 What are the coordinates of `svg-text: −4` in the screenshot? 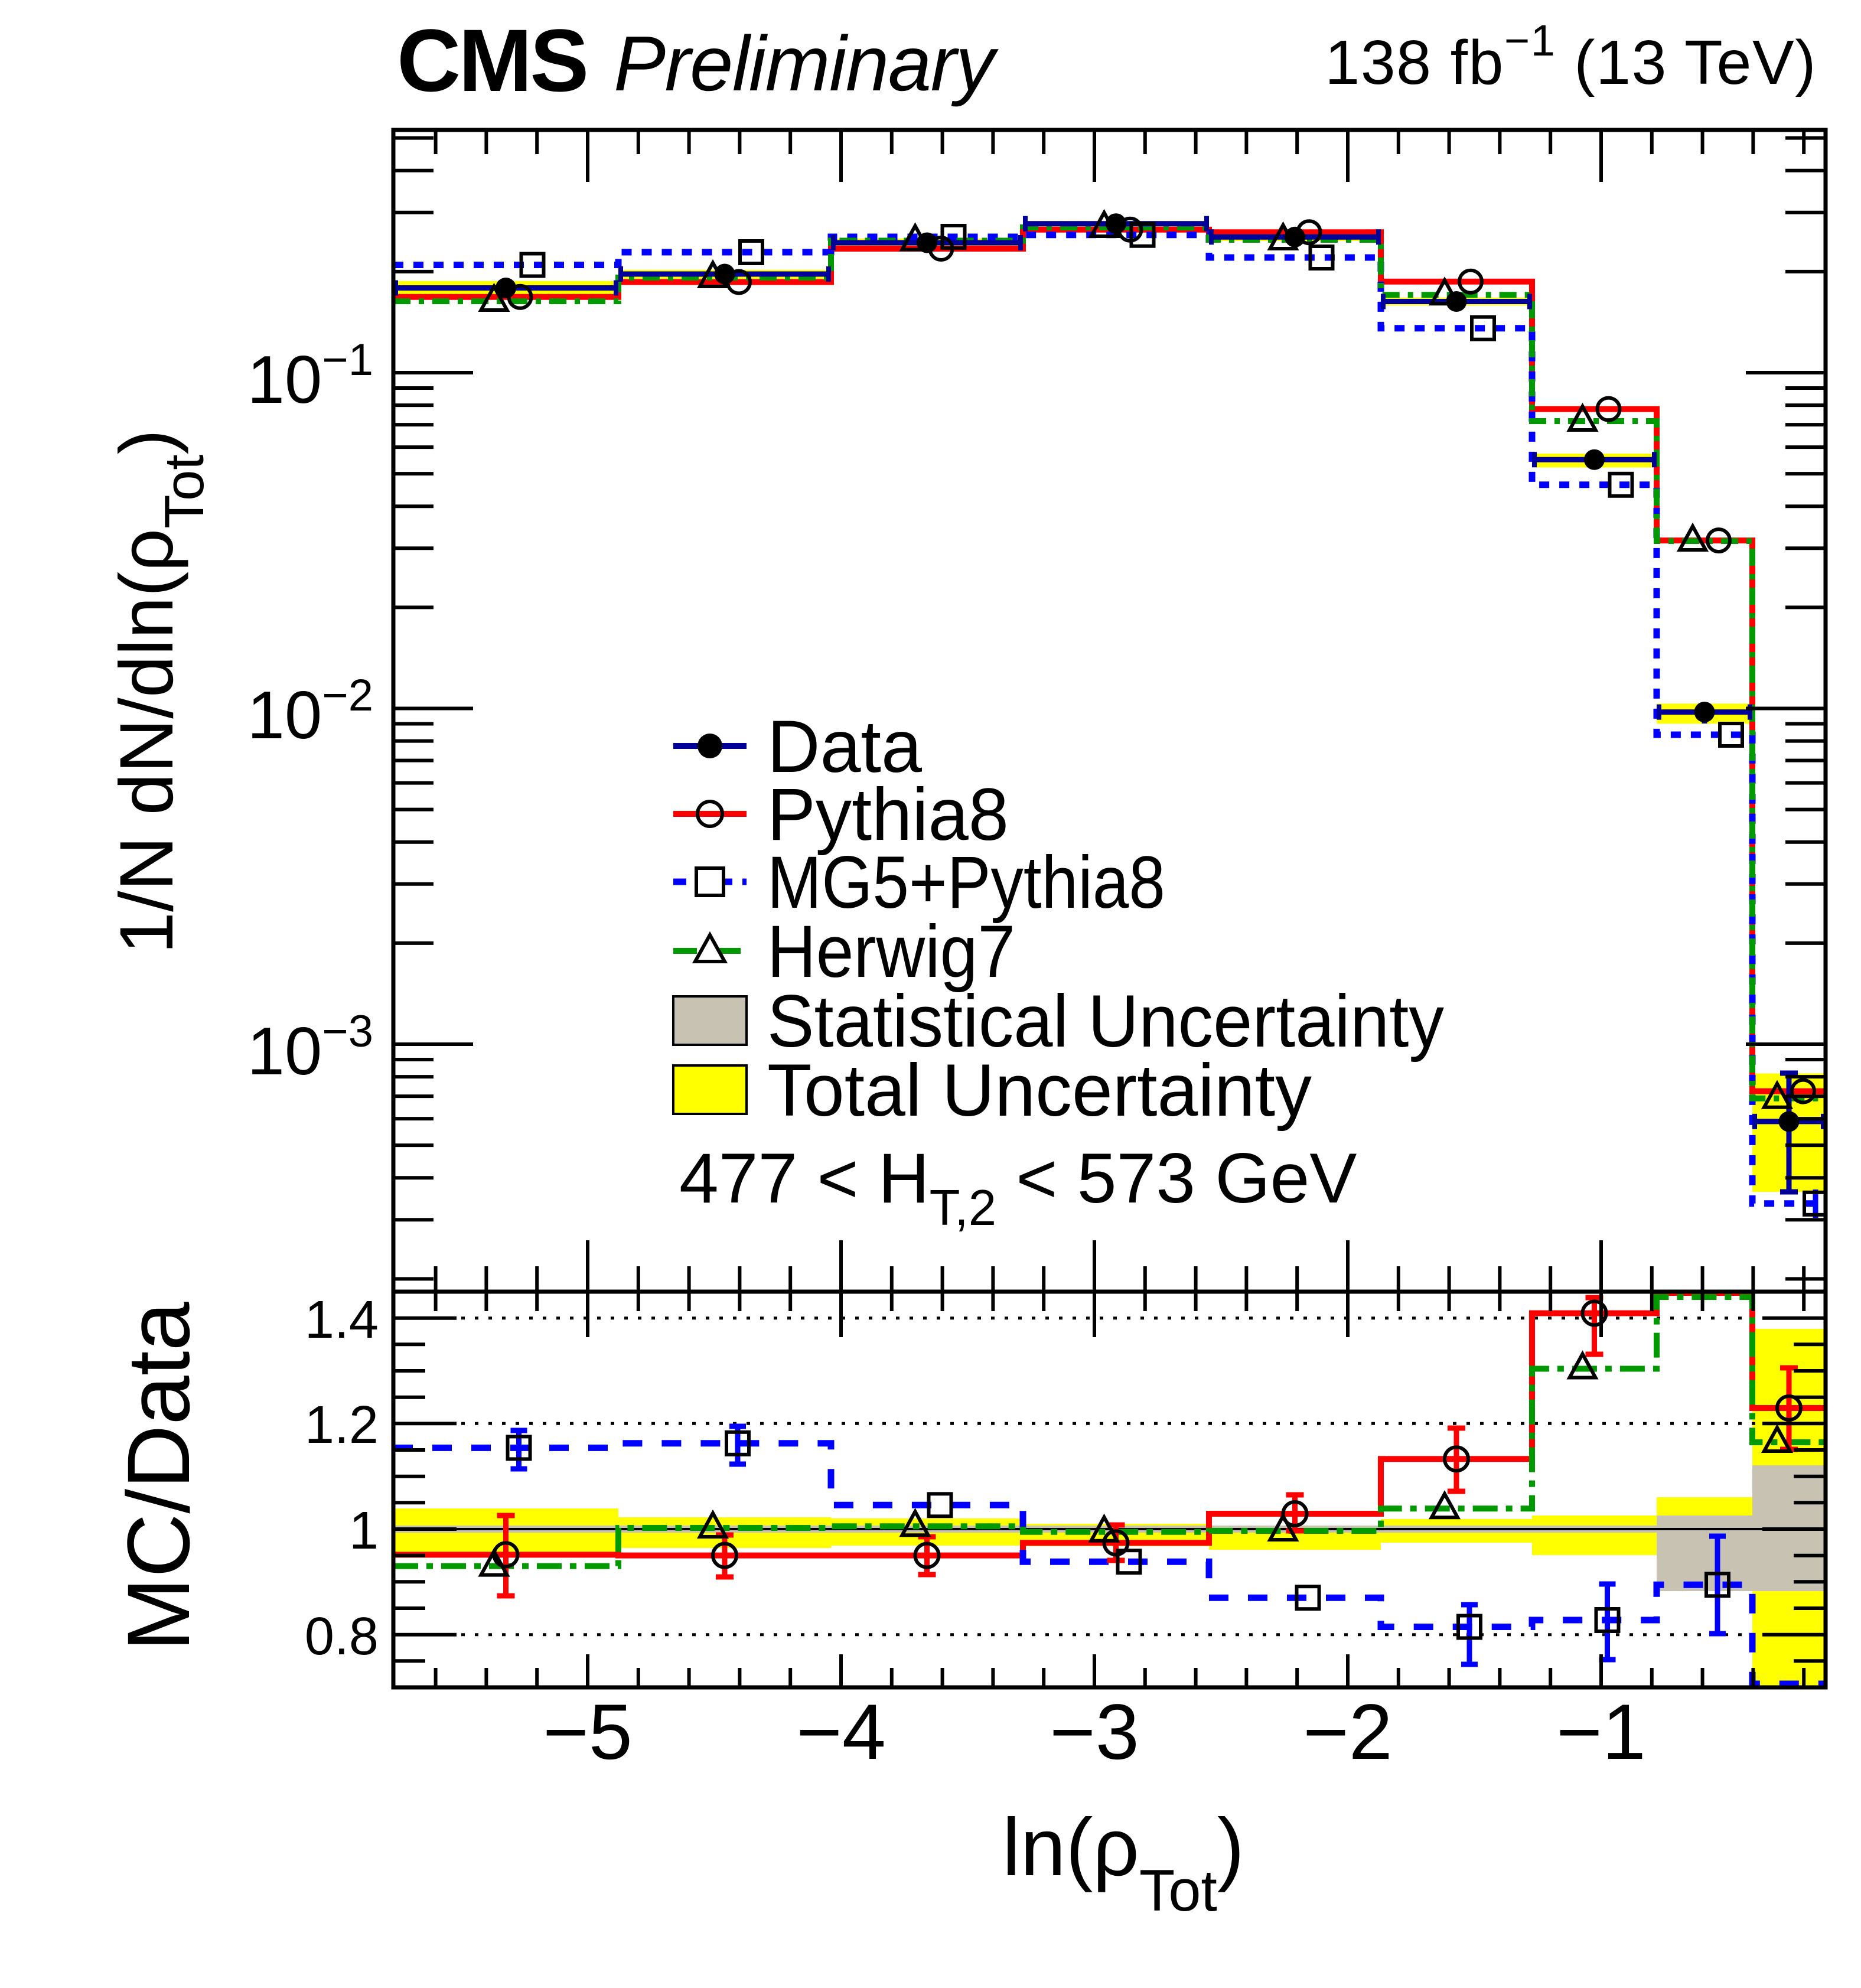 It's located at (841, 1732).